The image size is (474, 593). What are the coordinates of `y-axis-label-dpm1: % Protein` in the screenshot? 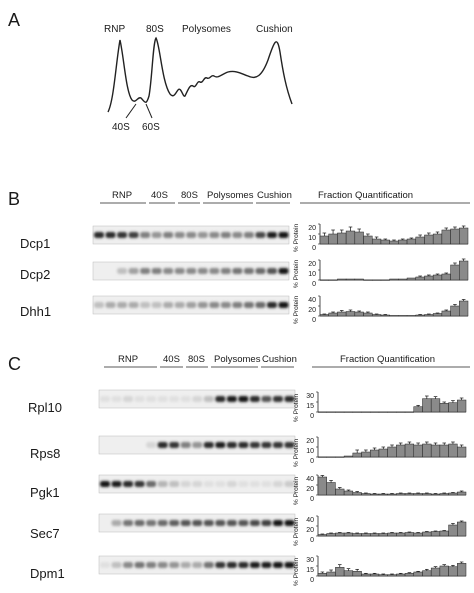 It's located at (296, 571).